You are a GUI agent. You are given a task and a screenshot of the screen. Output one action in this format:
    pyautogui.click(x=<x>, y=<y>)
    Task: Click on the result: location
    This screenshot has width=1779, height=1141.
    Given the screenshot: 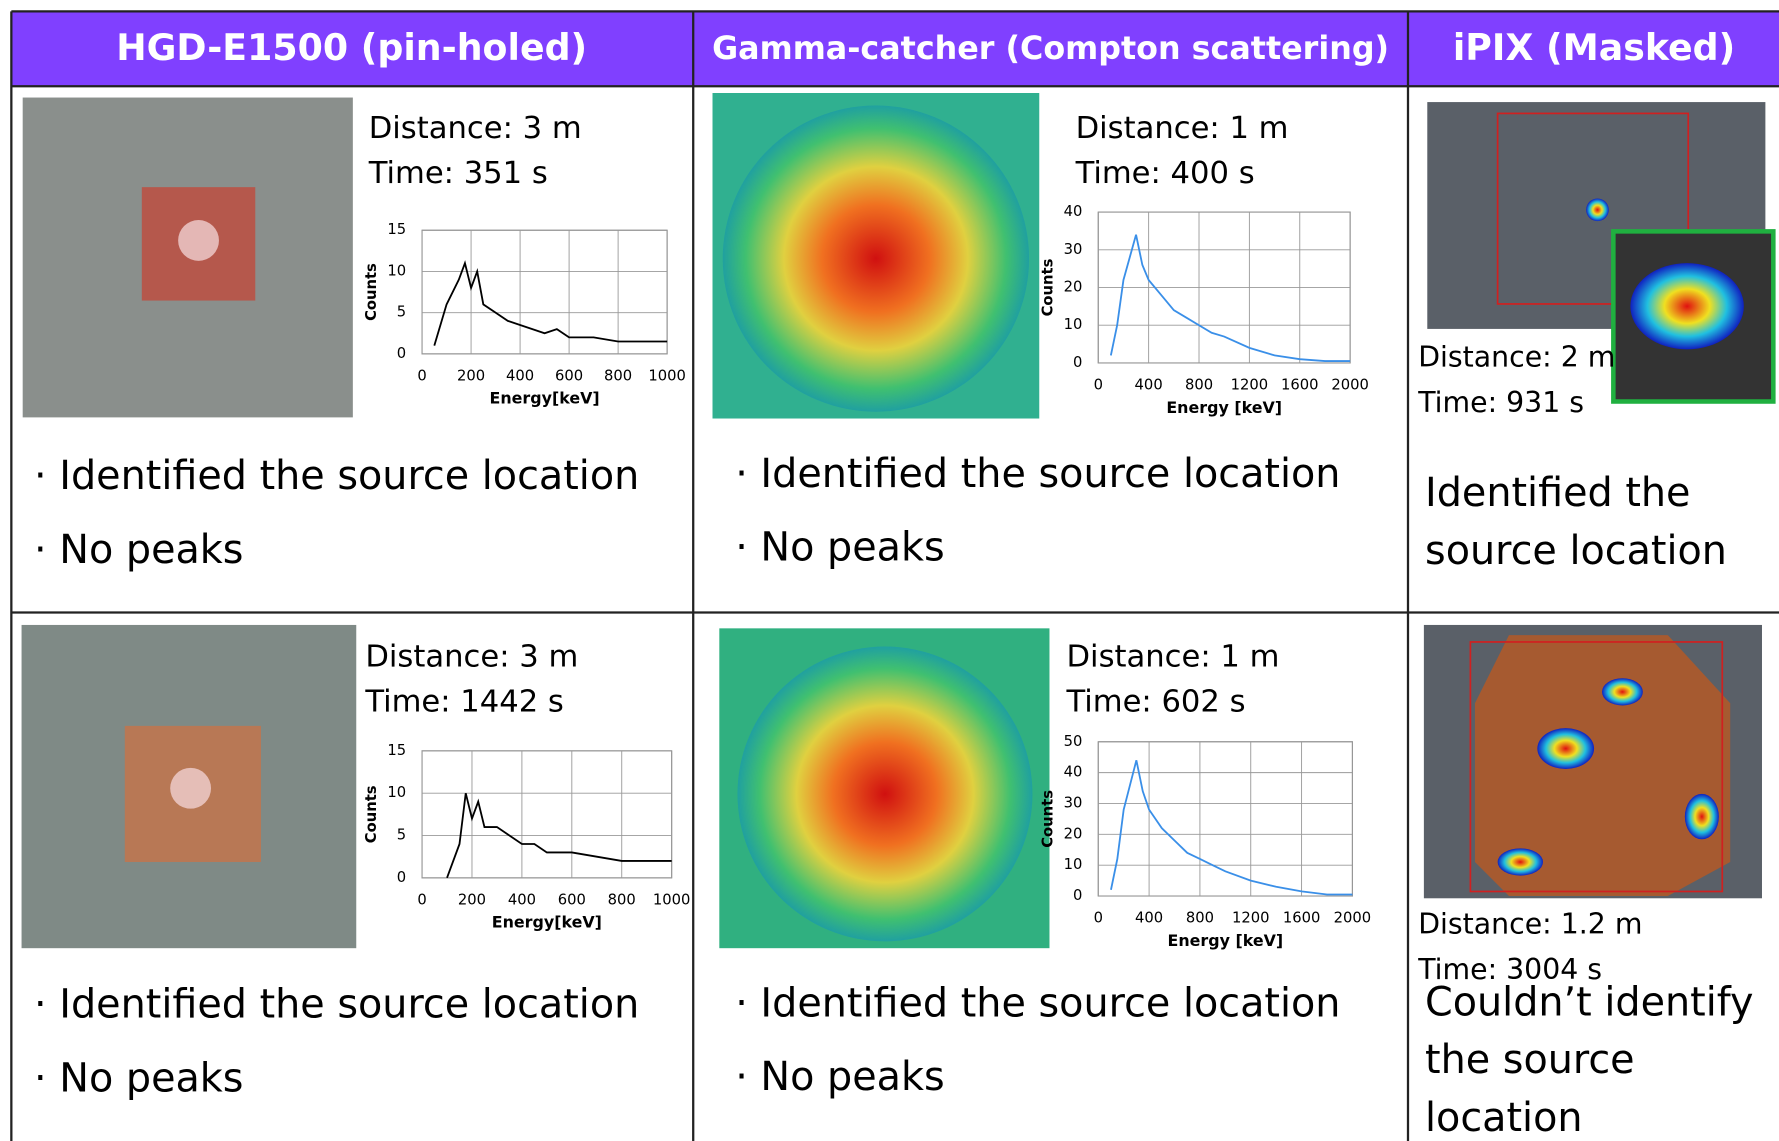 What is the action you would take?
    pyautogui.click(x=1504, y=1118)
    